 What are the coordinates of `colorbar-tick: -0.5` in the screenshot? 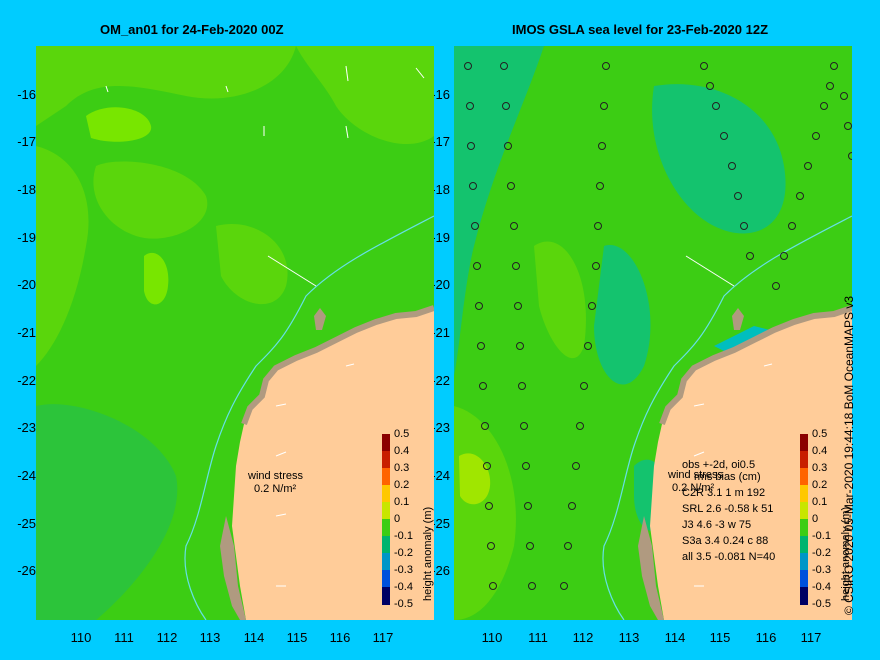 It's located at (821, 604).